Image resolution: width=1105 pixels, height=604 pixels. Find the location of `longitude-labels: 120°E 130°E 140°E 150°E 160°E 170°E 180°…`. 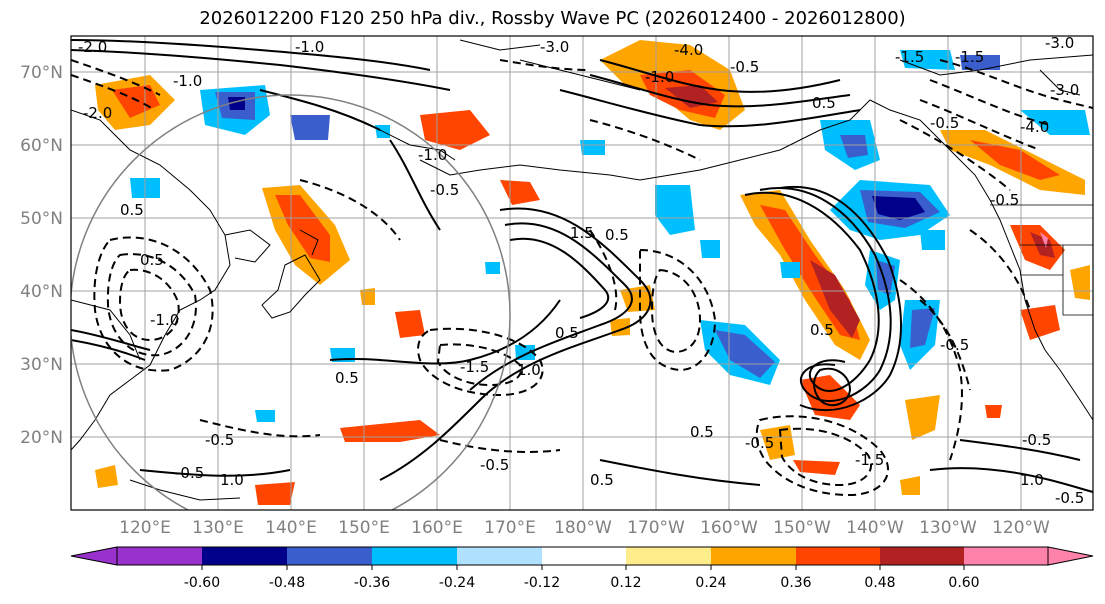

longitude-labels: 120°E 130°E 140°E 150°E 160°E 170°E 180°… is located at coordinates (584, 528).